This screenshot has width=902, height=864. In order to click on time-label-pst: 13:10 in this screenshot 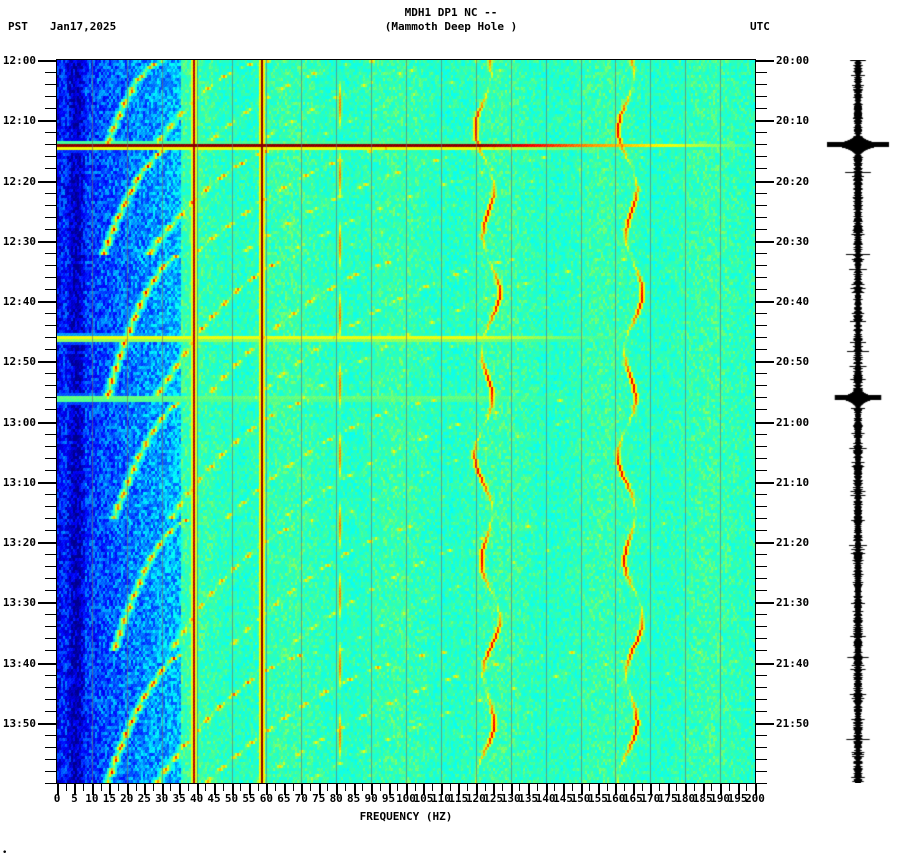, I will do `click(19, 482)`.